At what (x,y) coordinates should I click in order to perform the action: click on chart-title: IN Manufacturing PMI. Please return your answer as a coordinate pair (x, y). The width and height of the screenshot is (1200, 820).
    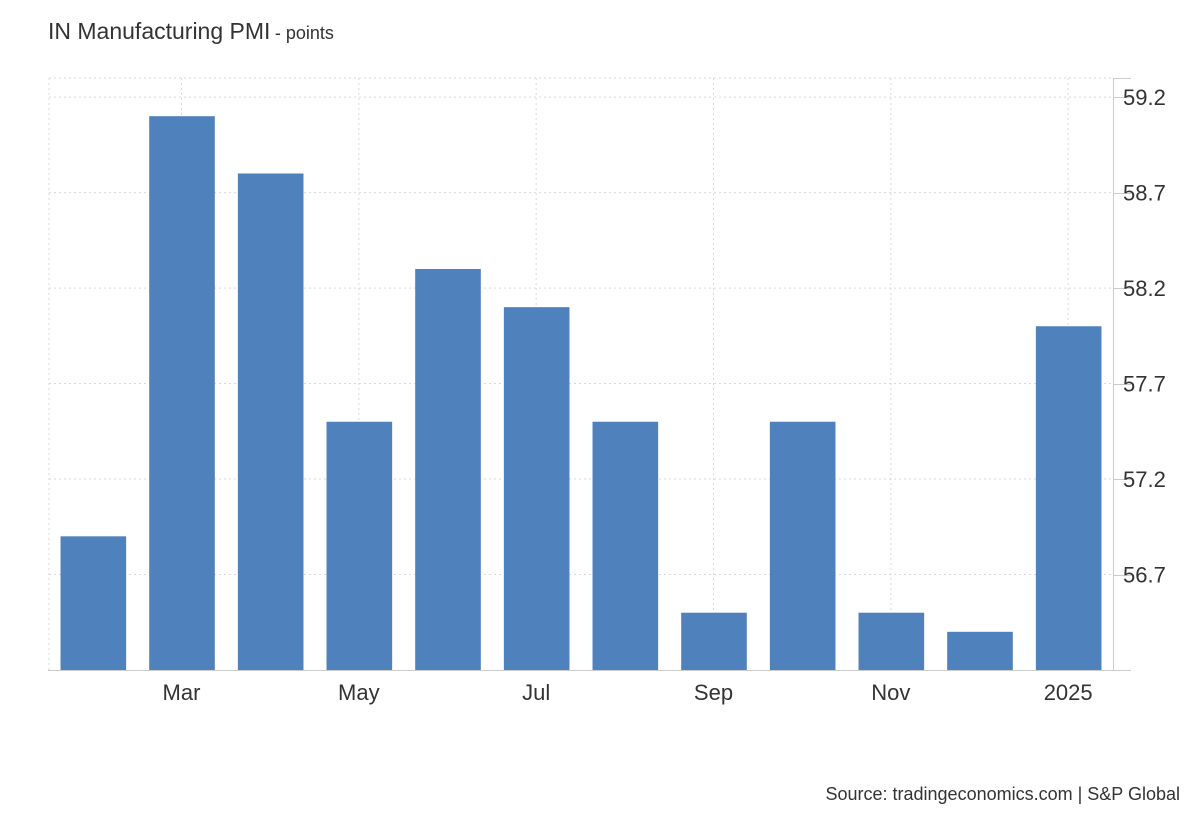
    Looking at the image, I should click on (159, 31).